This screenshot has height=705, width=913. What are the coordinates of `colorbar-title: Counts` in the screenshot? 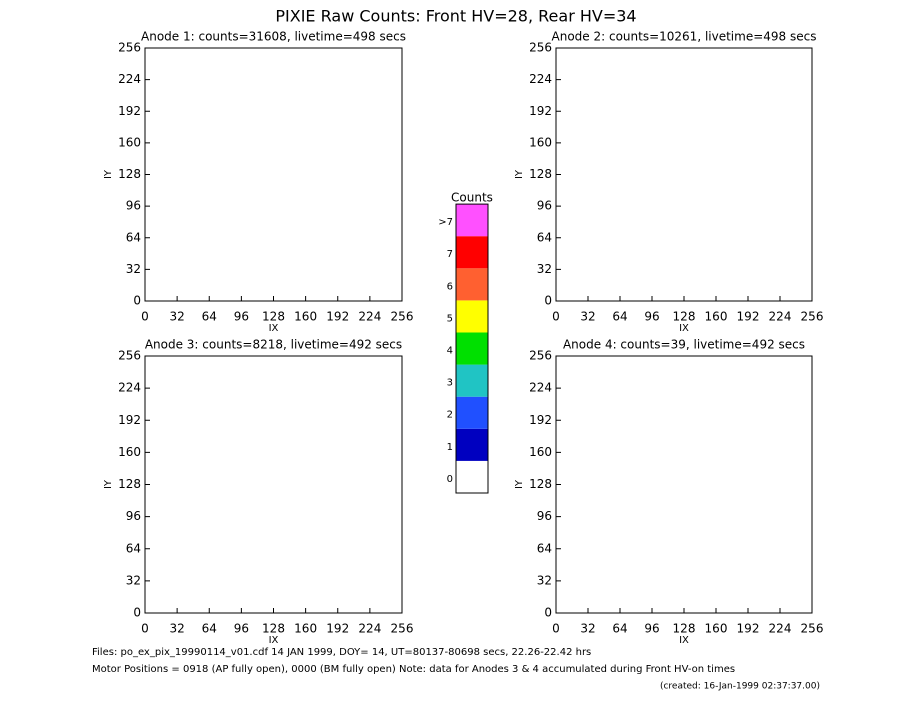 It's located at (472, 198).